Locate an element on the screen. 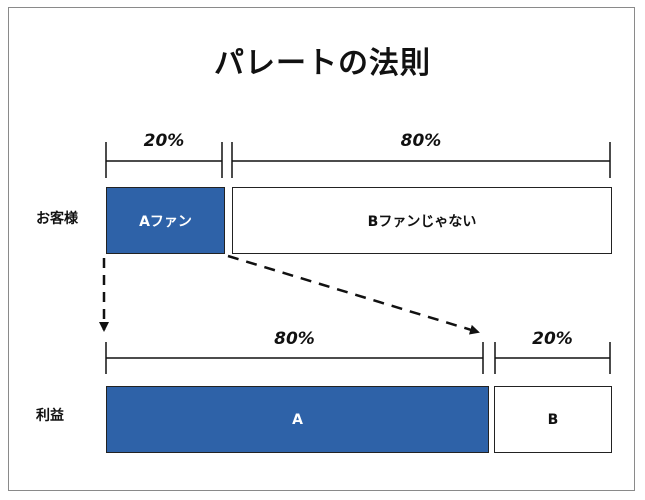  customers-a-bar: Aファン is located at coordinates (165, 220).